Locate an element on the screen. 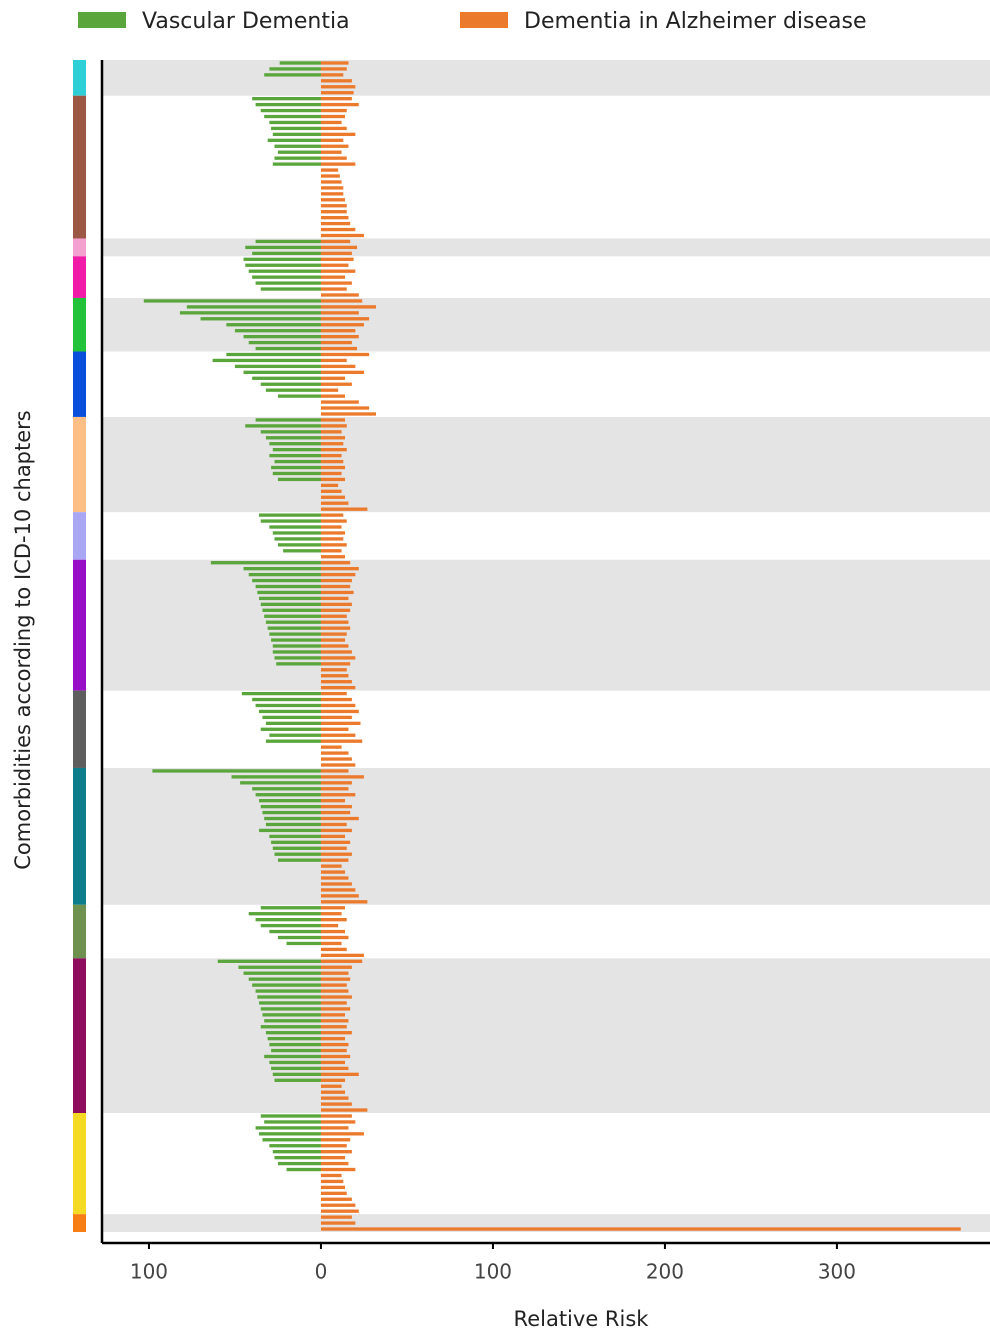  x-tick-label: 0 is located at coordinates (321, 1272).